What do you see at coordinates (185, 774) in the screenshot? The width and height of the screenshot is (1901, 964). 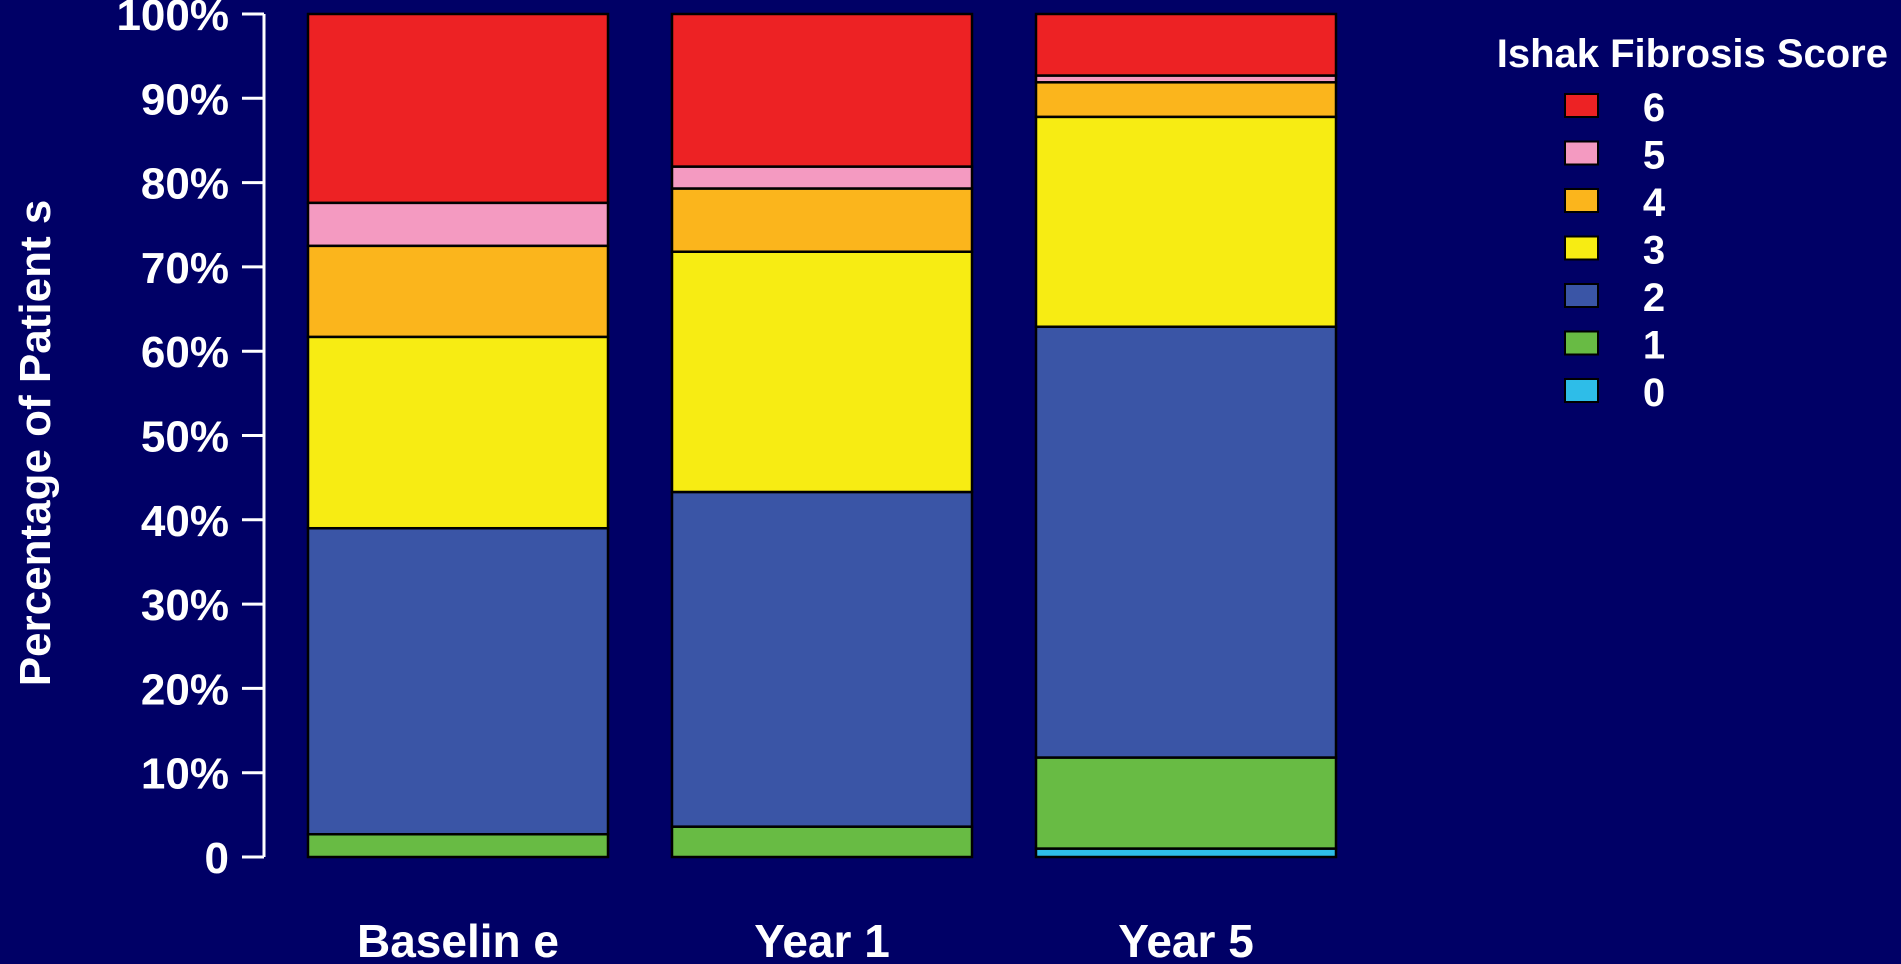 I see `y-tick-label: 10%` at bounding box center [185, 774].